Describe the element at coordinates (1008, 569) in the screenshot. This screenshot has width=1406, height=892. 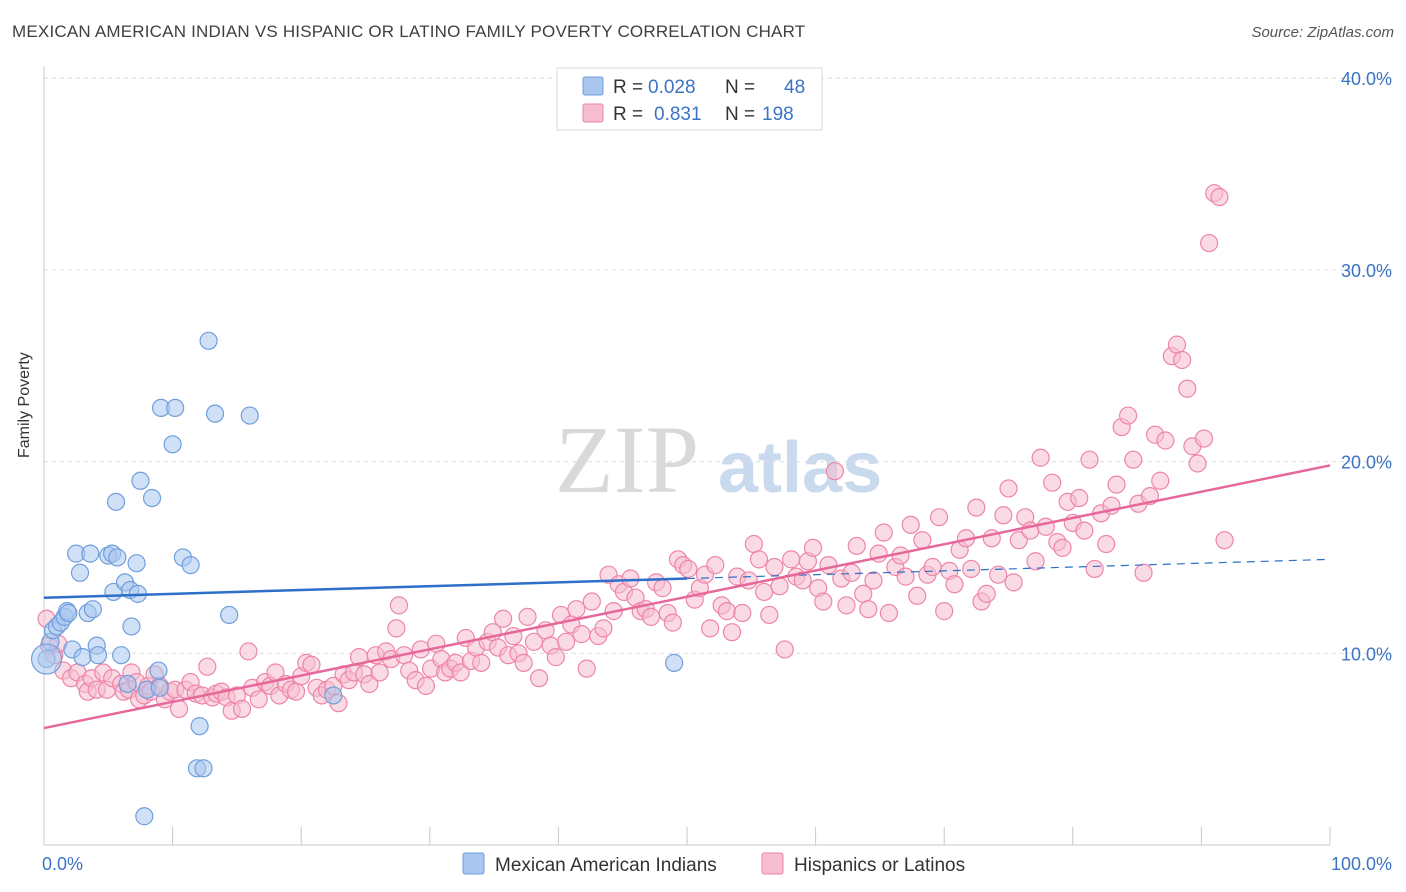
I see `trend-line-blue-dashed` at that location.